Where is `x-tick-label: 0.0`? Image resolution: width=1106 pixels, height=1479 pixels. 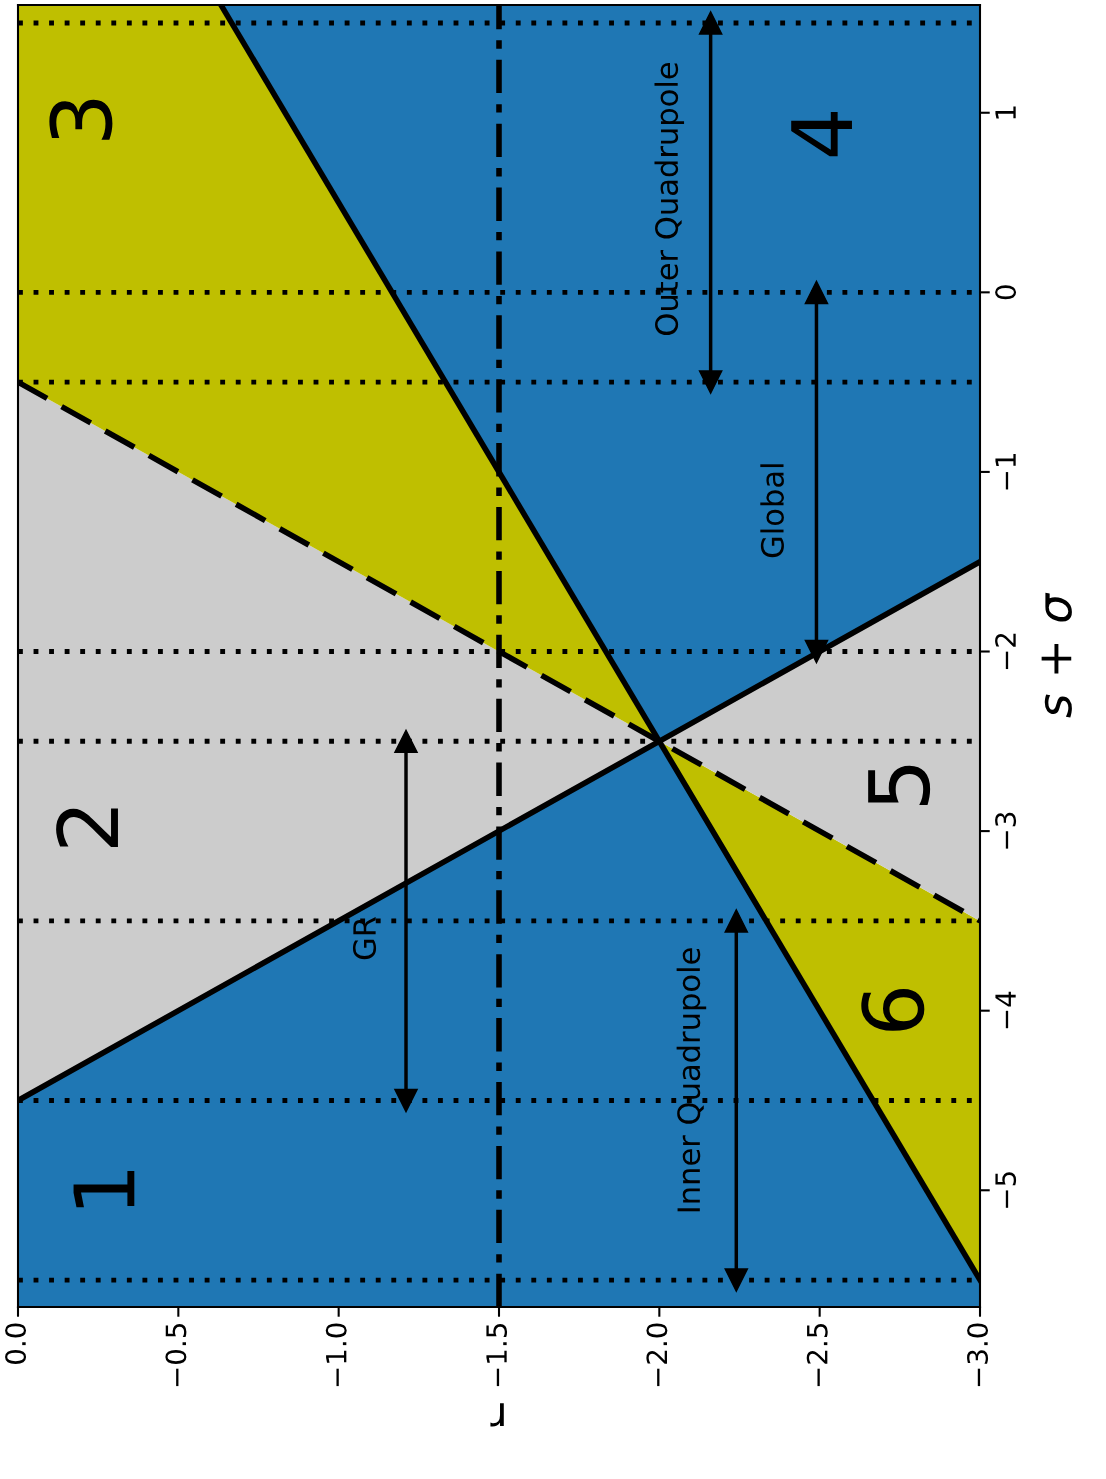 x-tick-label: 0.0 is located at coordinates (16, 1343).